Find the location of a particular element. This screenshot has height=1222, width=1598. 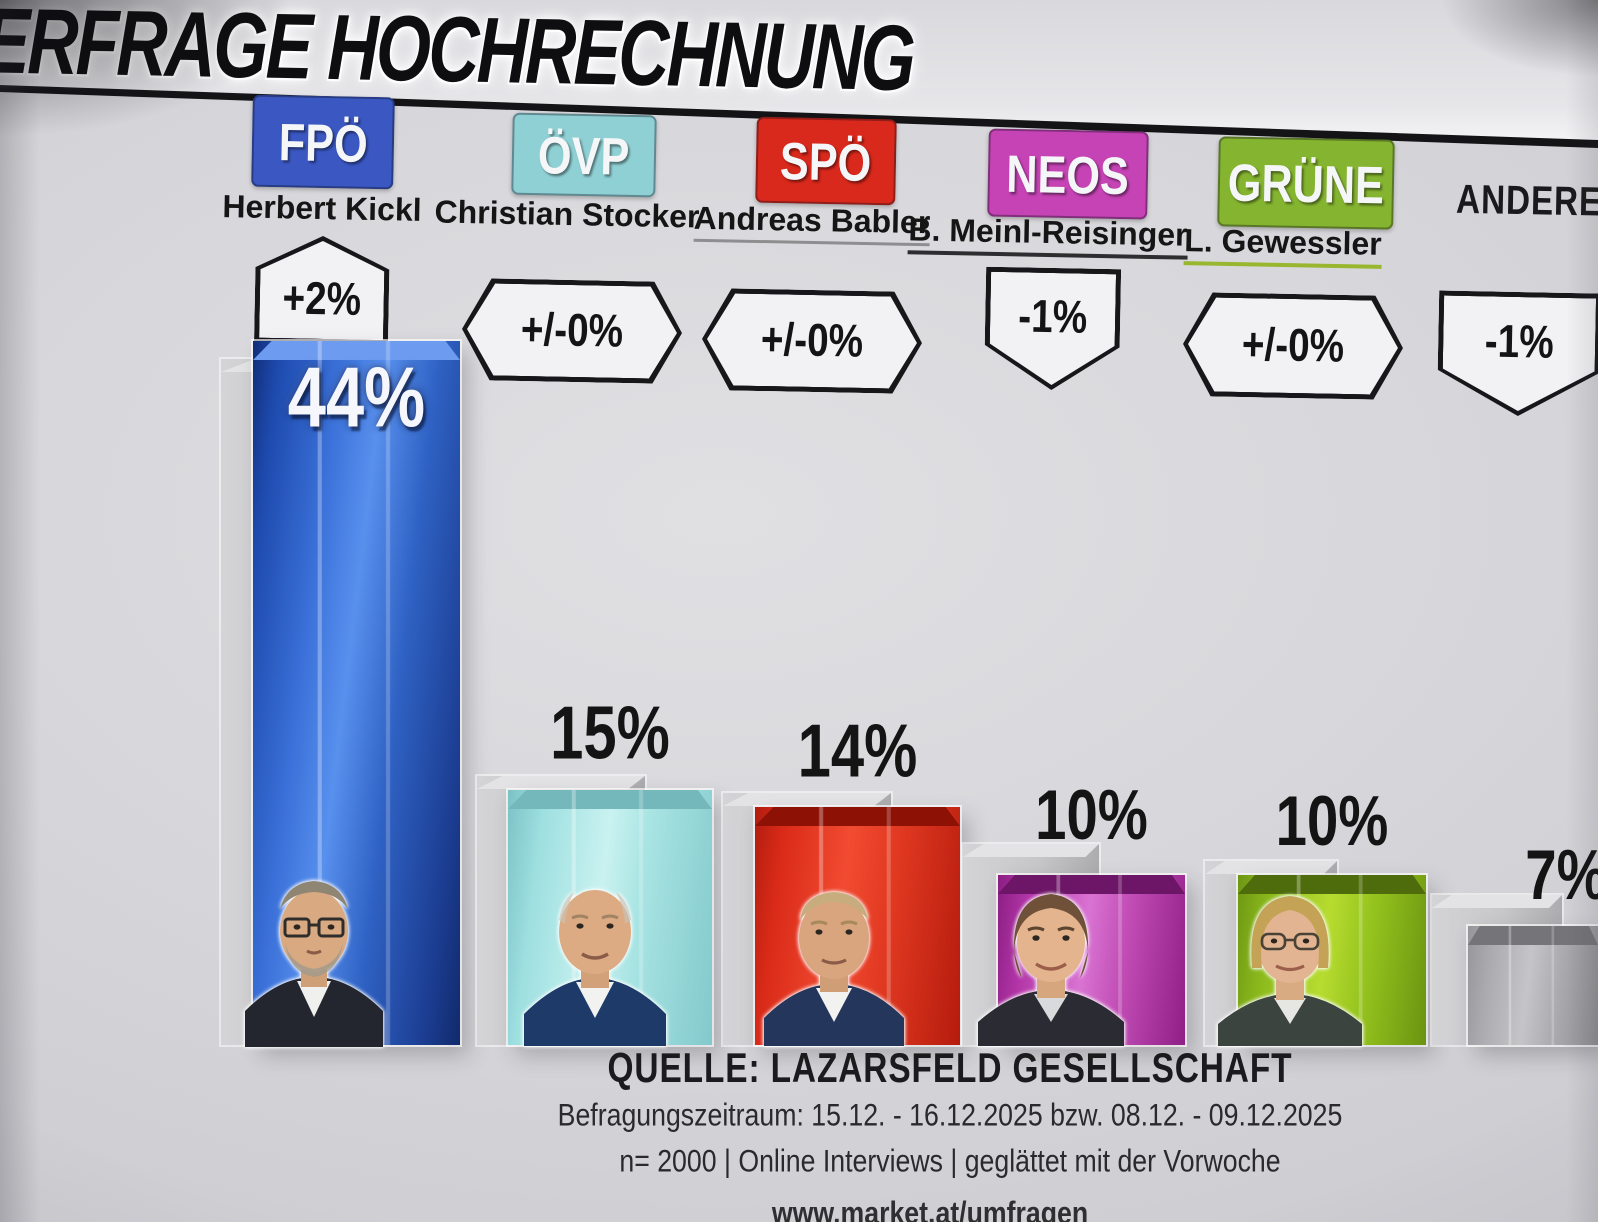

party-label: ÖVP is located at coordinates (584, 155).